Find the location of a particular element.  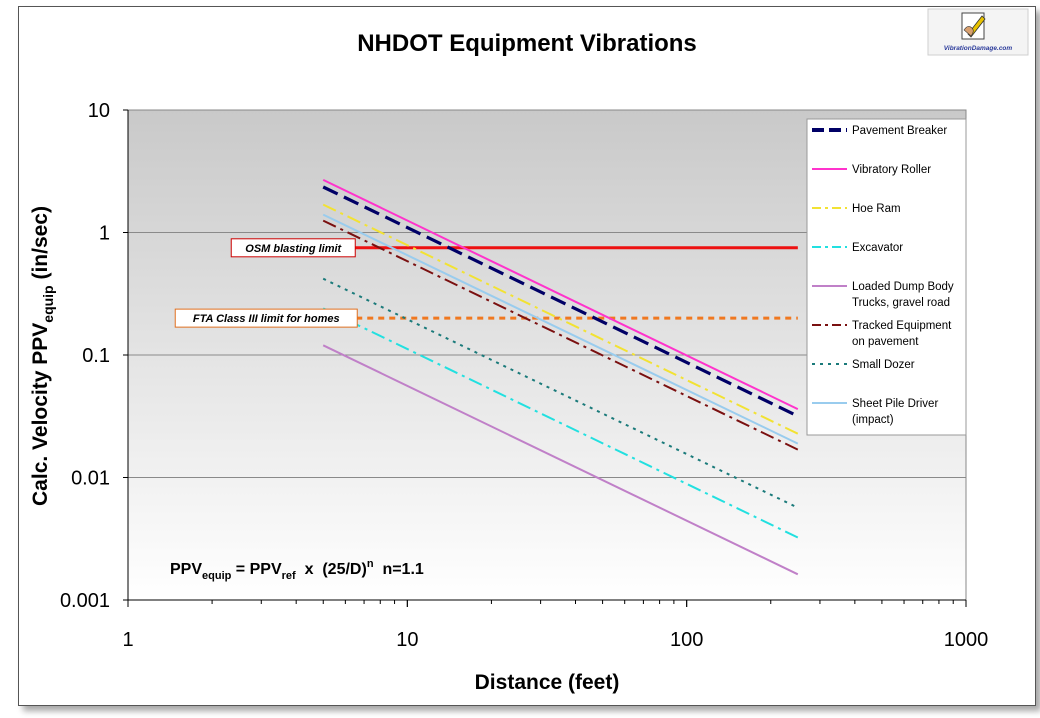

legend-label: Hoe Ram is located at coordinates (876, 209).